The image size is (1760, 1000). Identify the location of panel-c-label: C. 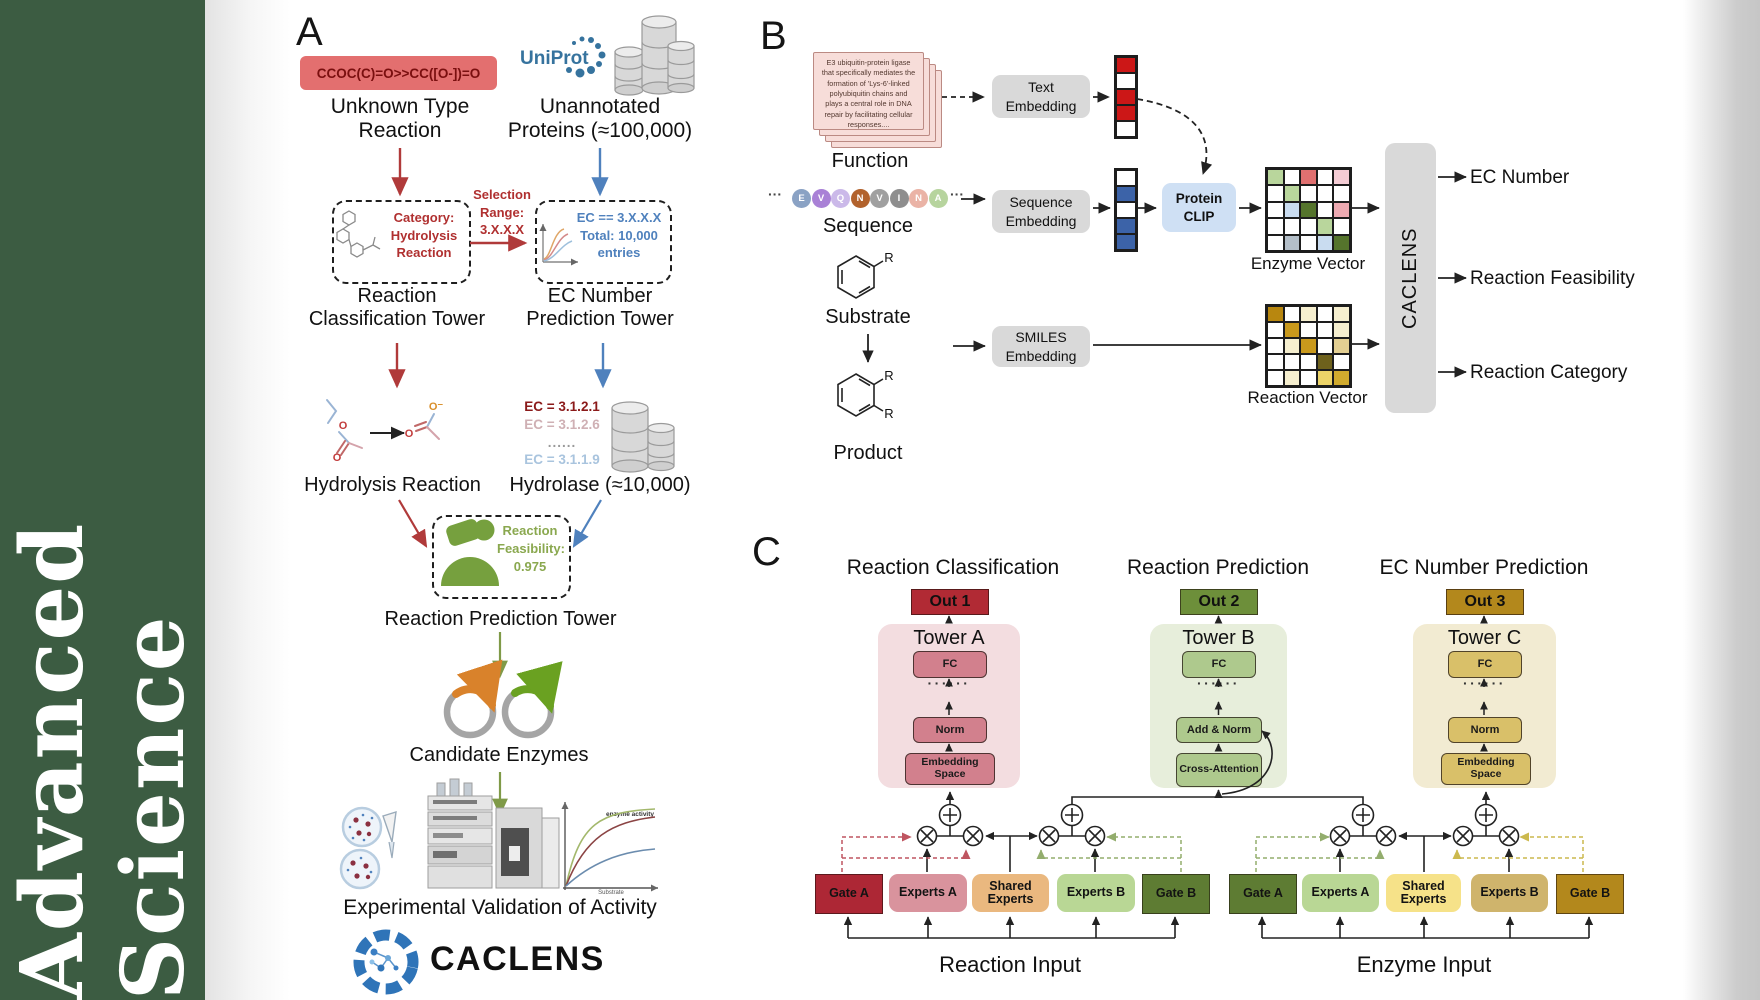
(766, 552).